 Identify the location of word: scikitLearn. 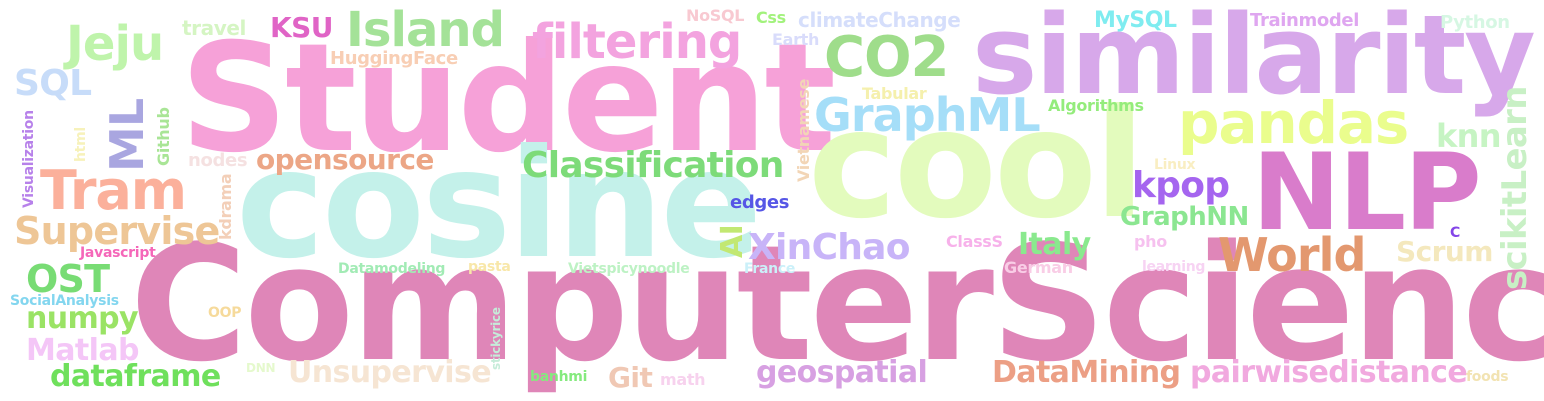
(1515, 188).